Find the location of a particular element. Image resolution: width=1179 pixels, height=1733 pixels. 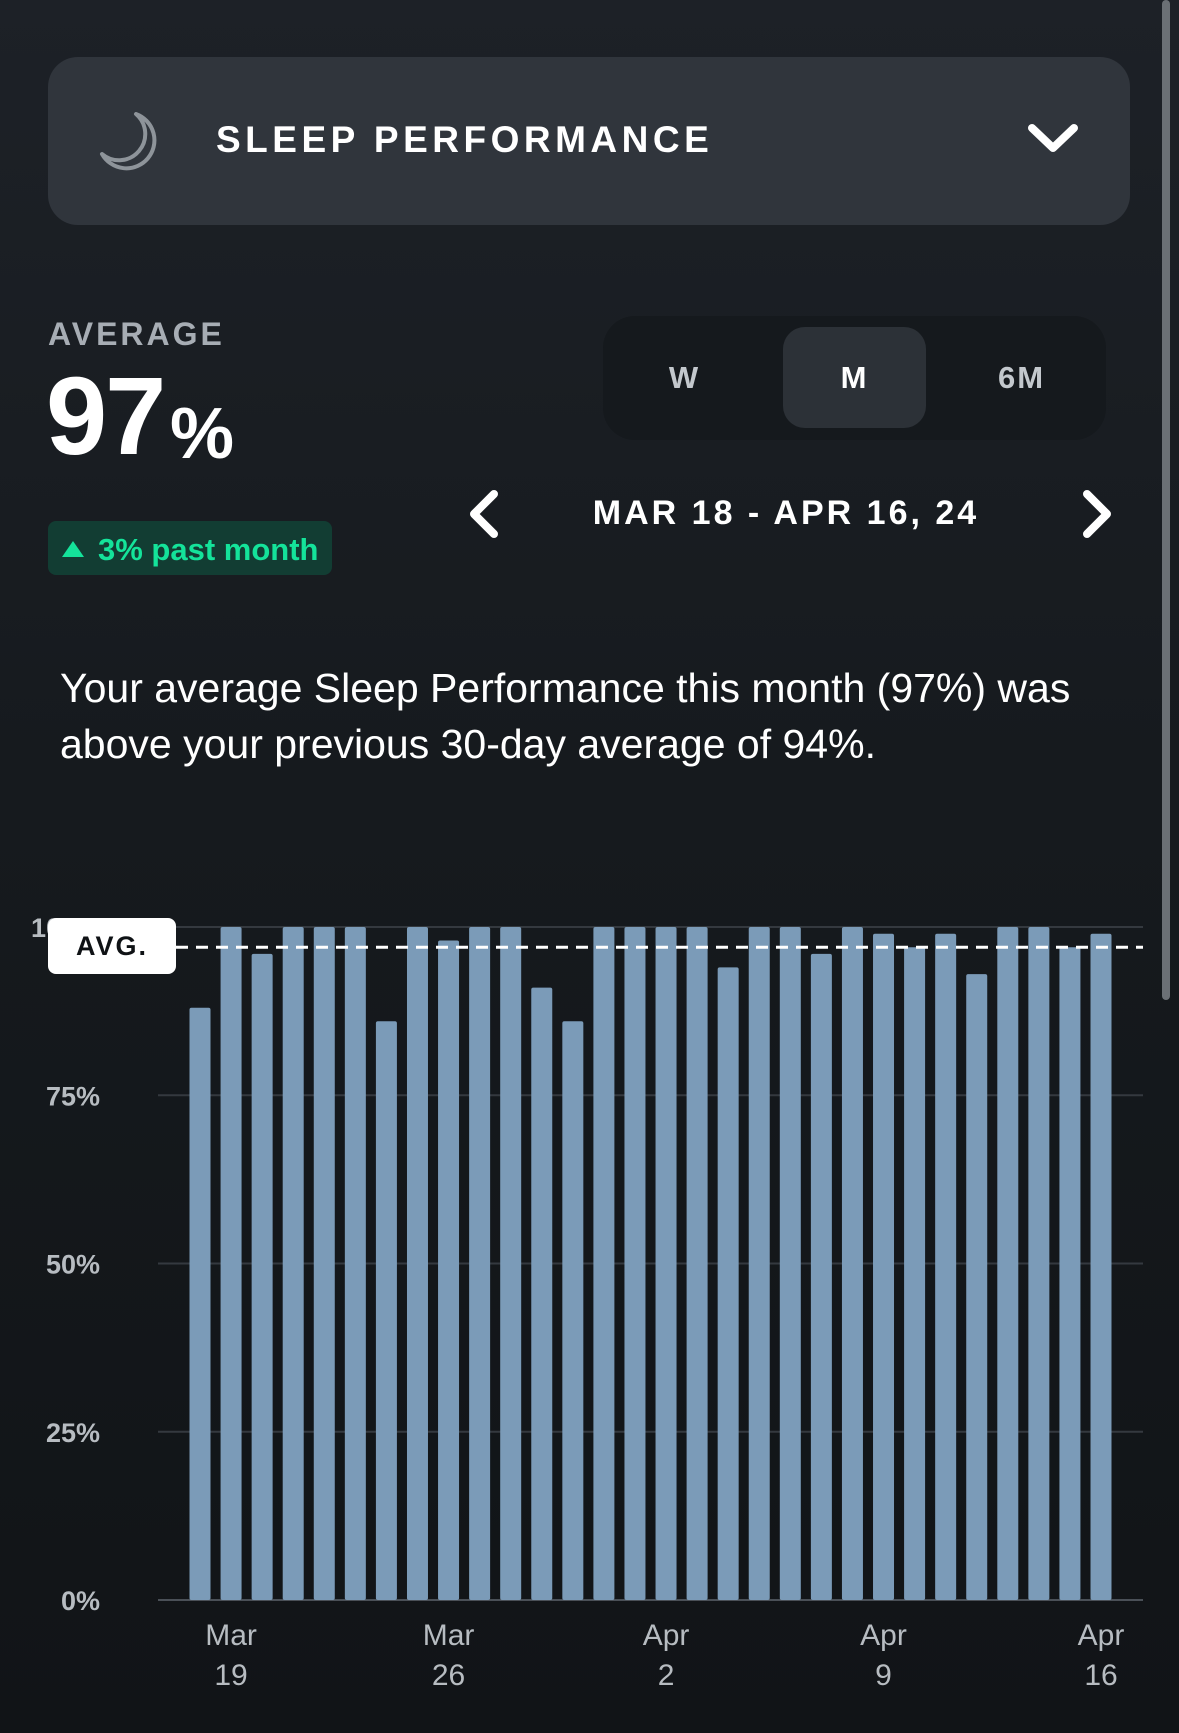

x-tick-day: 9 is located at coordinates (883, 1675).